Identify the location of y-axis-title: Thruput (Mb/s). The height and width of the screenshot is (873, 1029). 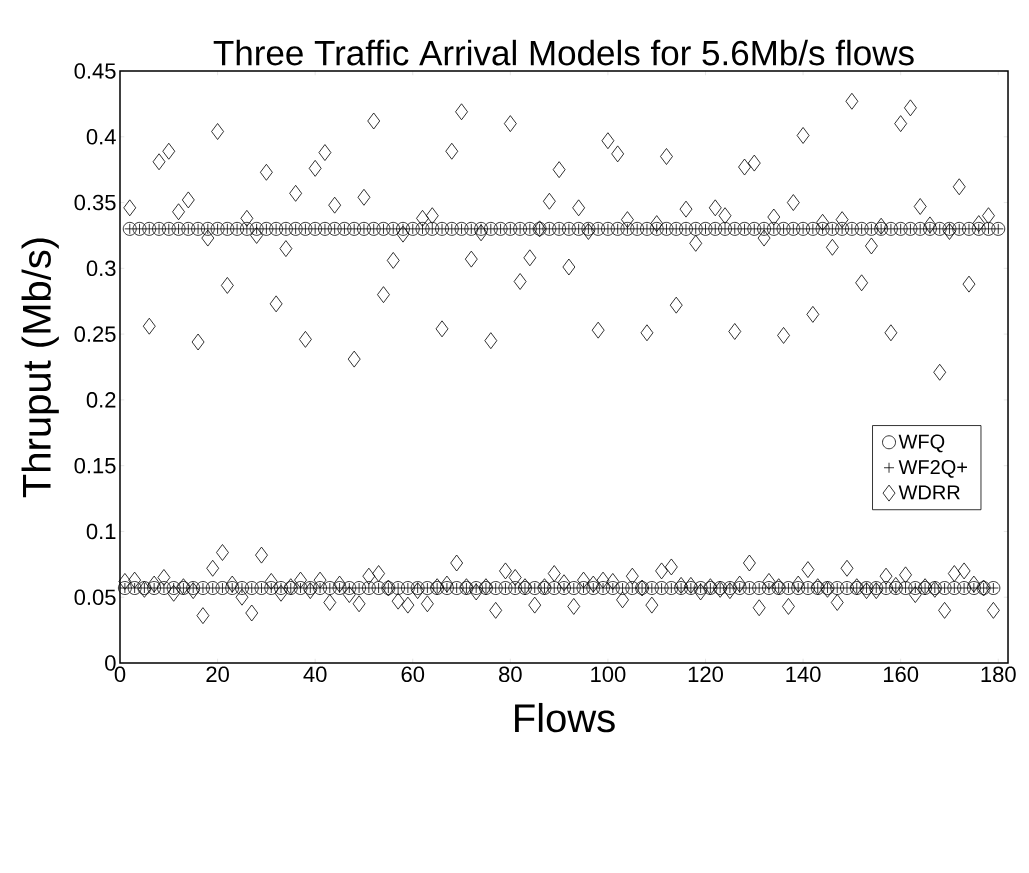
(40, 368).